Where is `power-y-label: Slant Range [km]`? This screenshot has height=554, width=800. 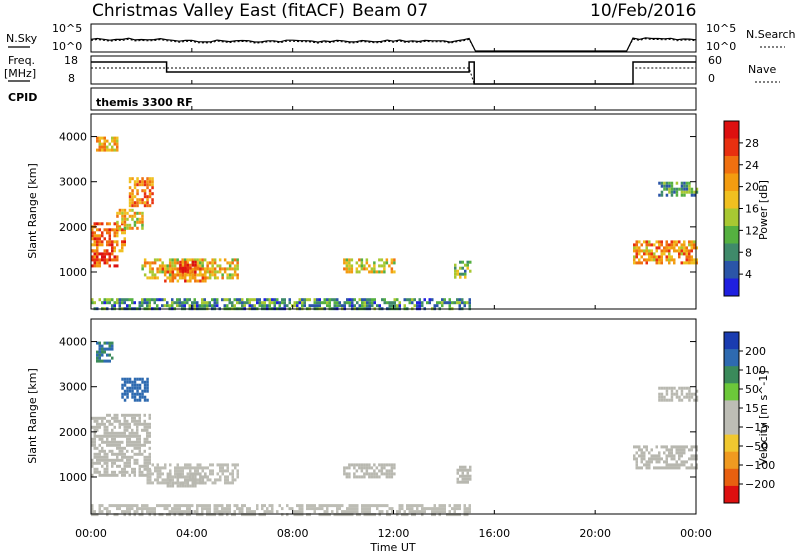 power-y-label: Slant Range [km] is located at coordinates (32, 211).